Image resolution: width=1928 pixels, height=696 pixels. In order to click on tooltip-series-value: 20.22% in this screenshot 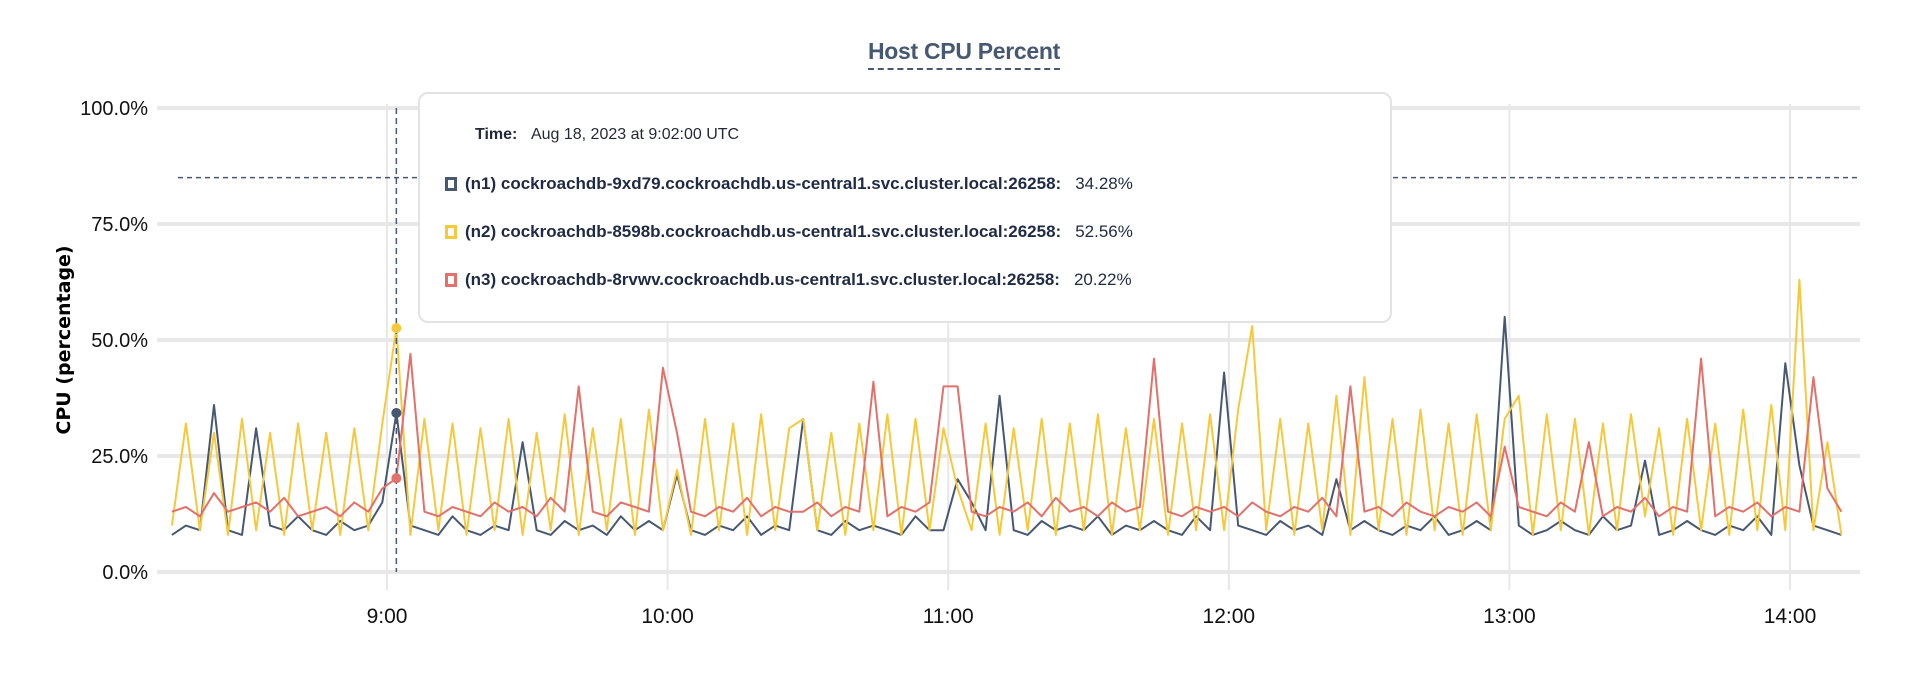, I will do `click(1102, 279)`.